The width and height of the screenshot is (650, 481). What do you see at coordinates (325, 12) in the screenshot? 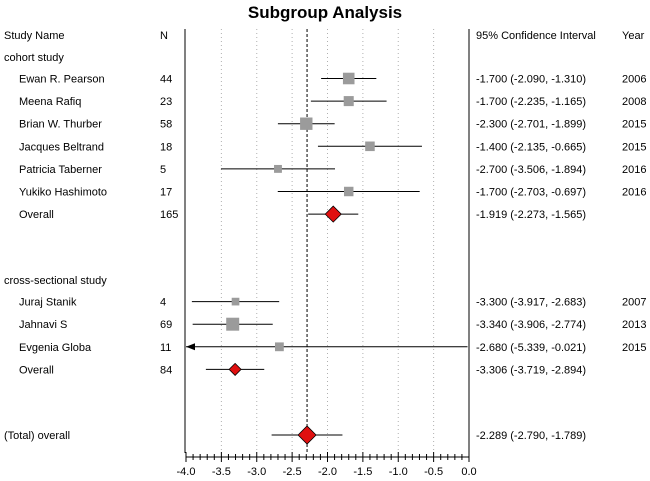
I see `chart-title: Subgroup Analysis` at bounding box center [325, 12].